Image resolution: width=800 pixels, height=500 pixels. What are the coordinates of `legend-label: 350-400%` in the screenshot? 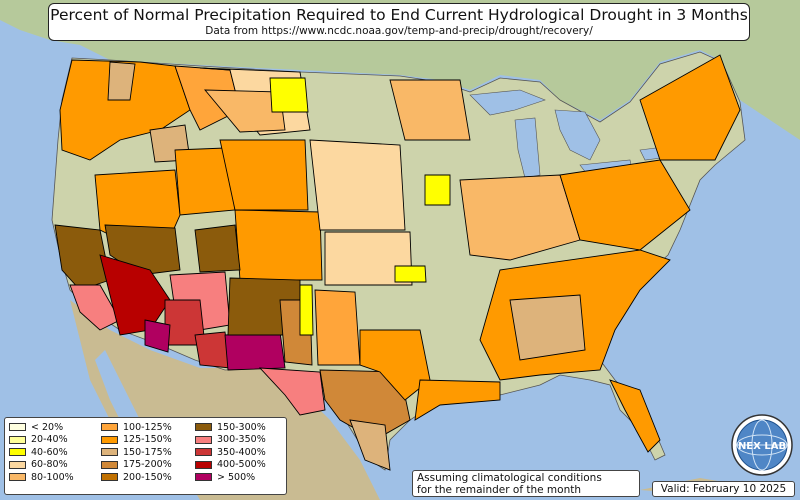 It's located at (241, 452).